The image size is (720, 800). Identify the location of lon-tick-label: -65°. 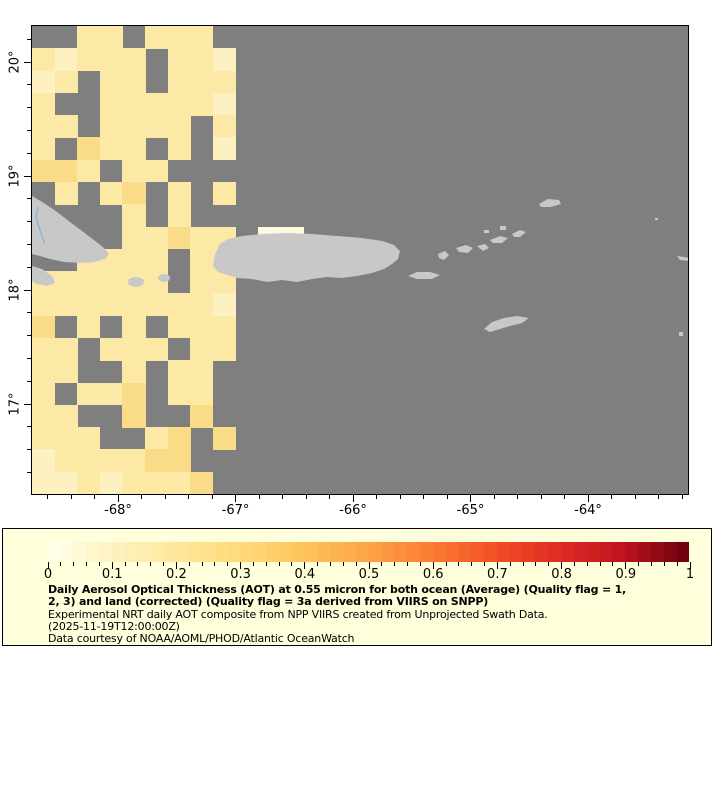
(470, 510).